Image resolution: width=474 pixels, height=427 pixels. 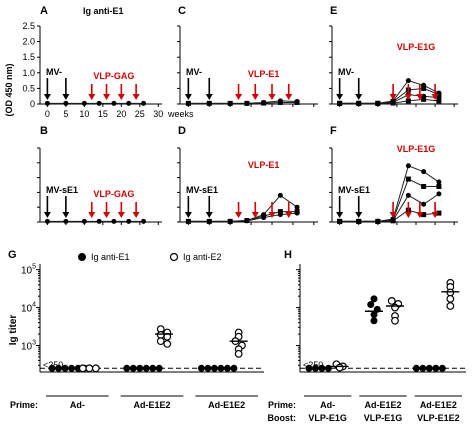 What do you see at coordinates (383, 418) in the screenshot?
I see `group-boost-label: VLP-E1G` at bounding box center [383, 418].